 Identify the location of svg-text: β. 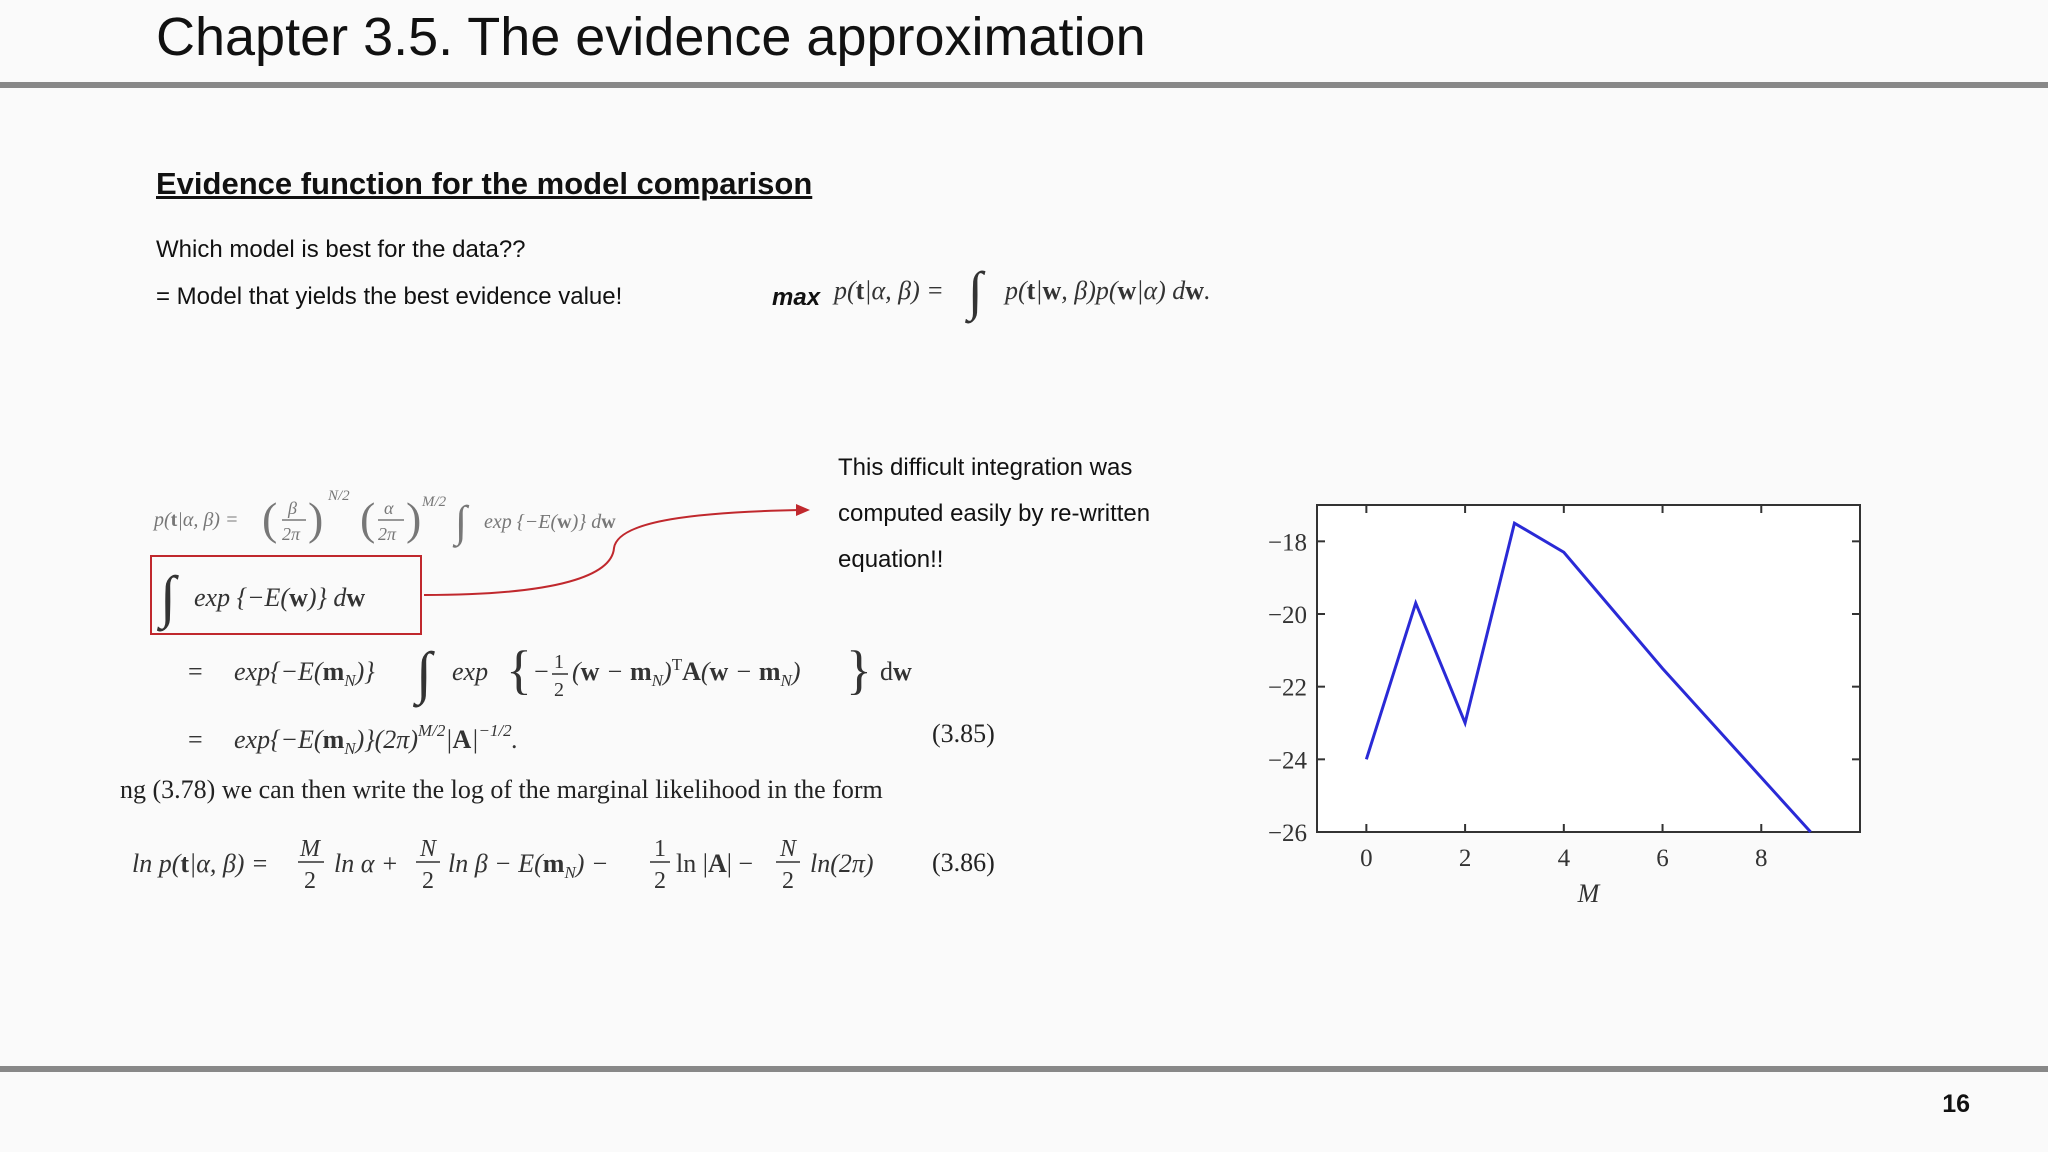
(292, 508).